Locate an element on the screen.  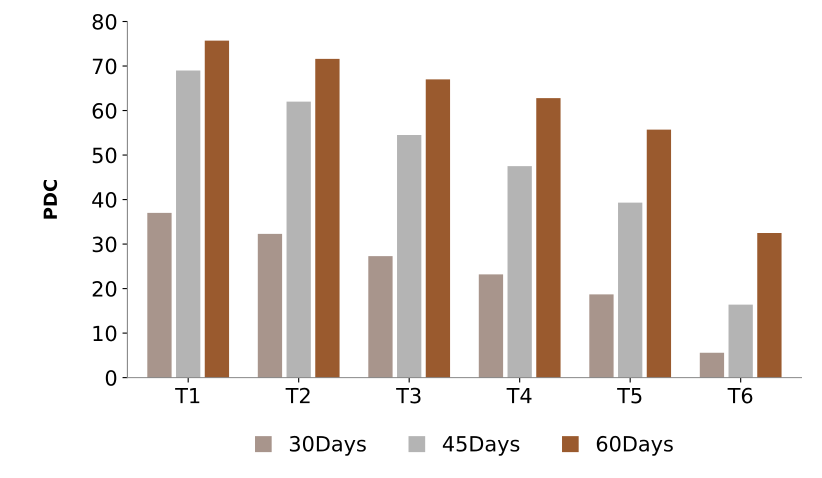
y-tick-label: 80 is located at coordinates (104, 22).